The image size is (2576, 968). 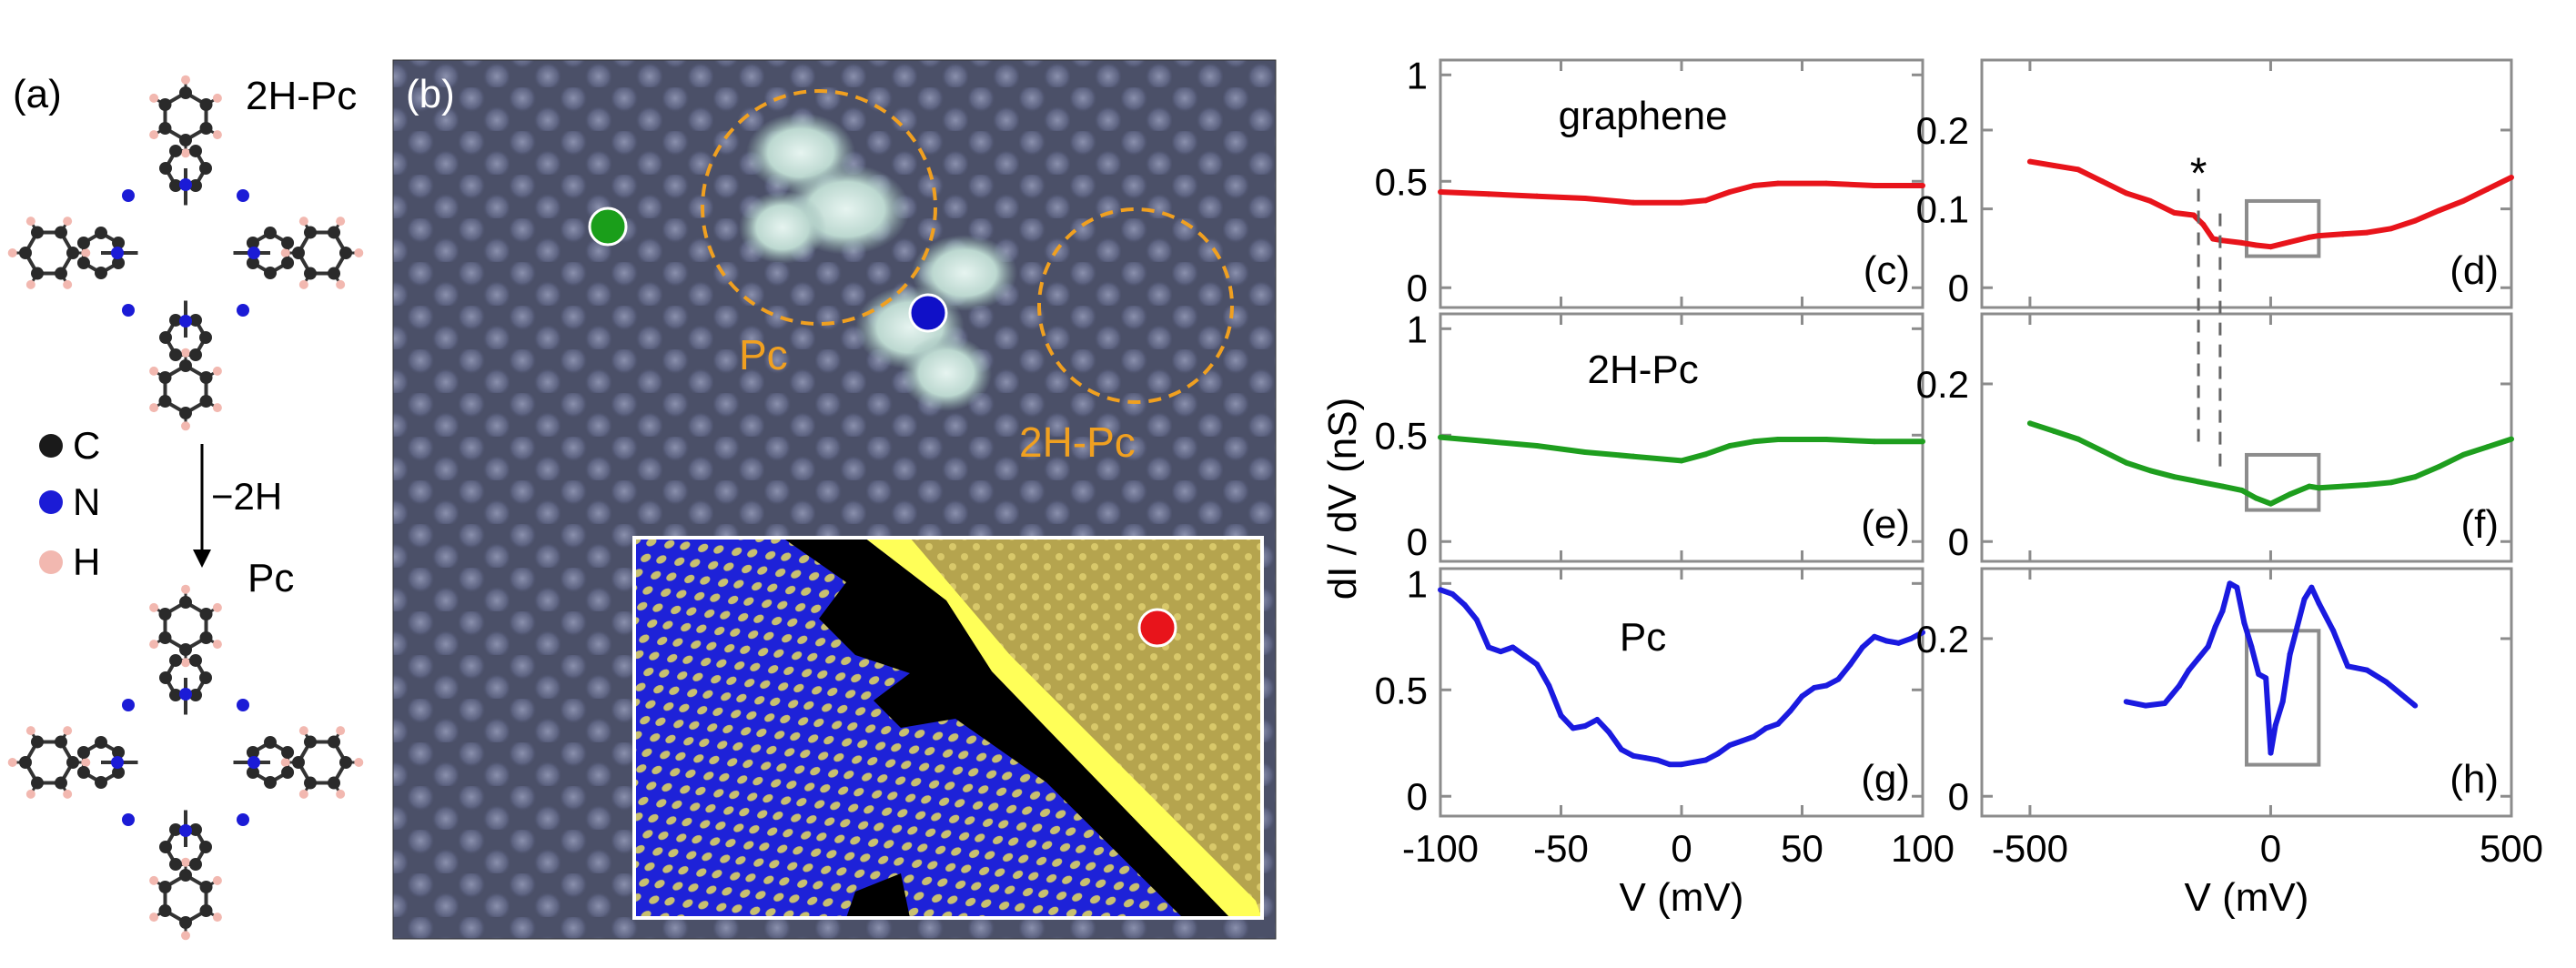 What do you see at coordinates (246, 496) in the screenshot?
I see `reaction-label: −2H` at bounding box center [246, 496].